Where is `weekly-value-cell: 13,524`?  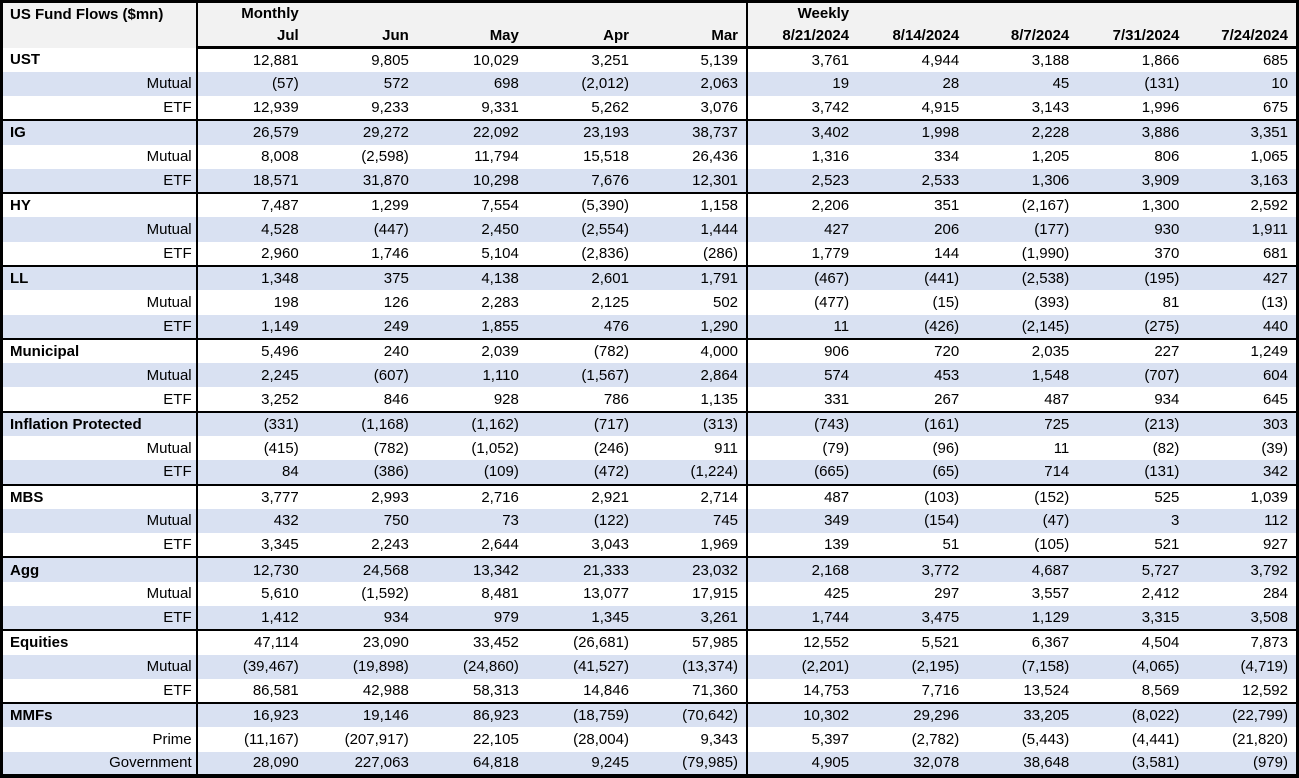 weekly-value-cell: 13,524 is located at coordinates (1022, 691).